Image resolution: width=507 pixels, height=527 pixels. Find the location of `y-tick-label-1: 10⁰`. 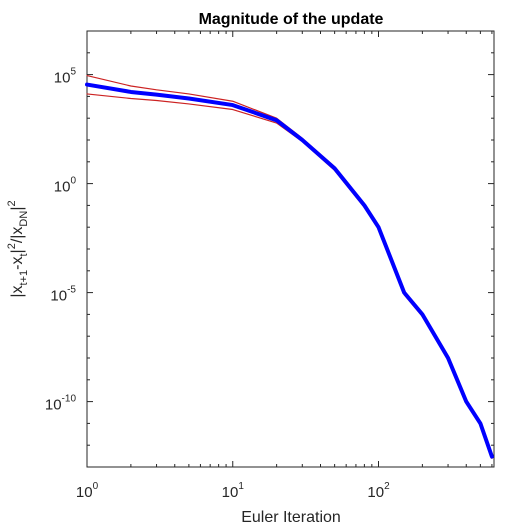

y-tick-label-1: 10⁰ is located at coordinates (65, 186).